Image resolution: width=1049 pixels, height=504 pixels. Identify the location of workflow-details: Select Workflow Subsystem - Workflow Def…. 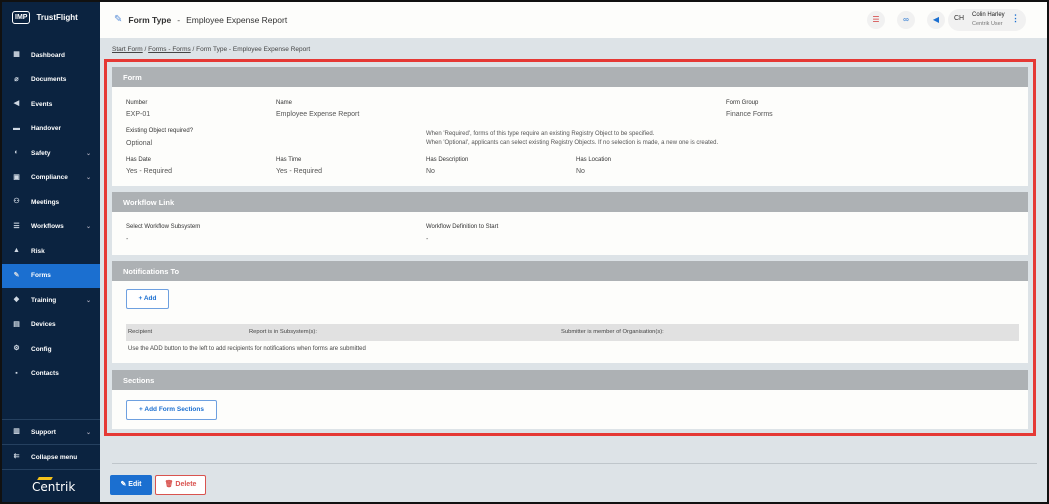
(570, 233).